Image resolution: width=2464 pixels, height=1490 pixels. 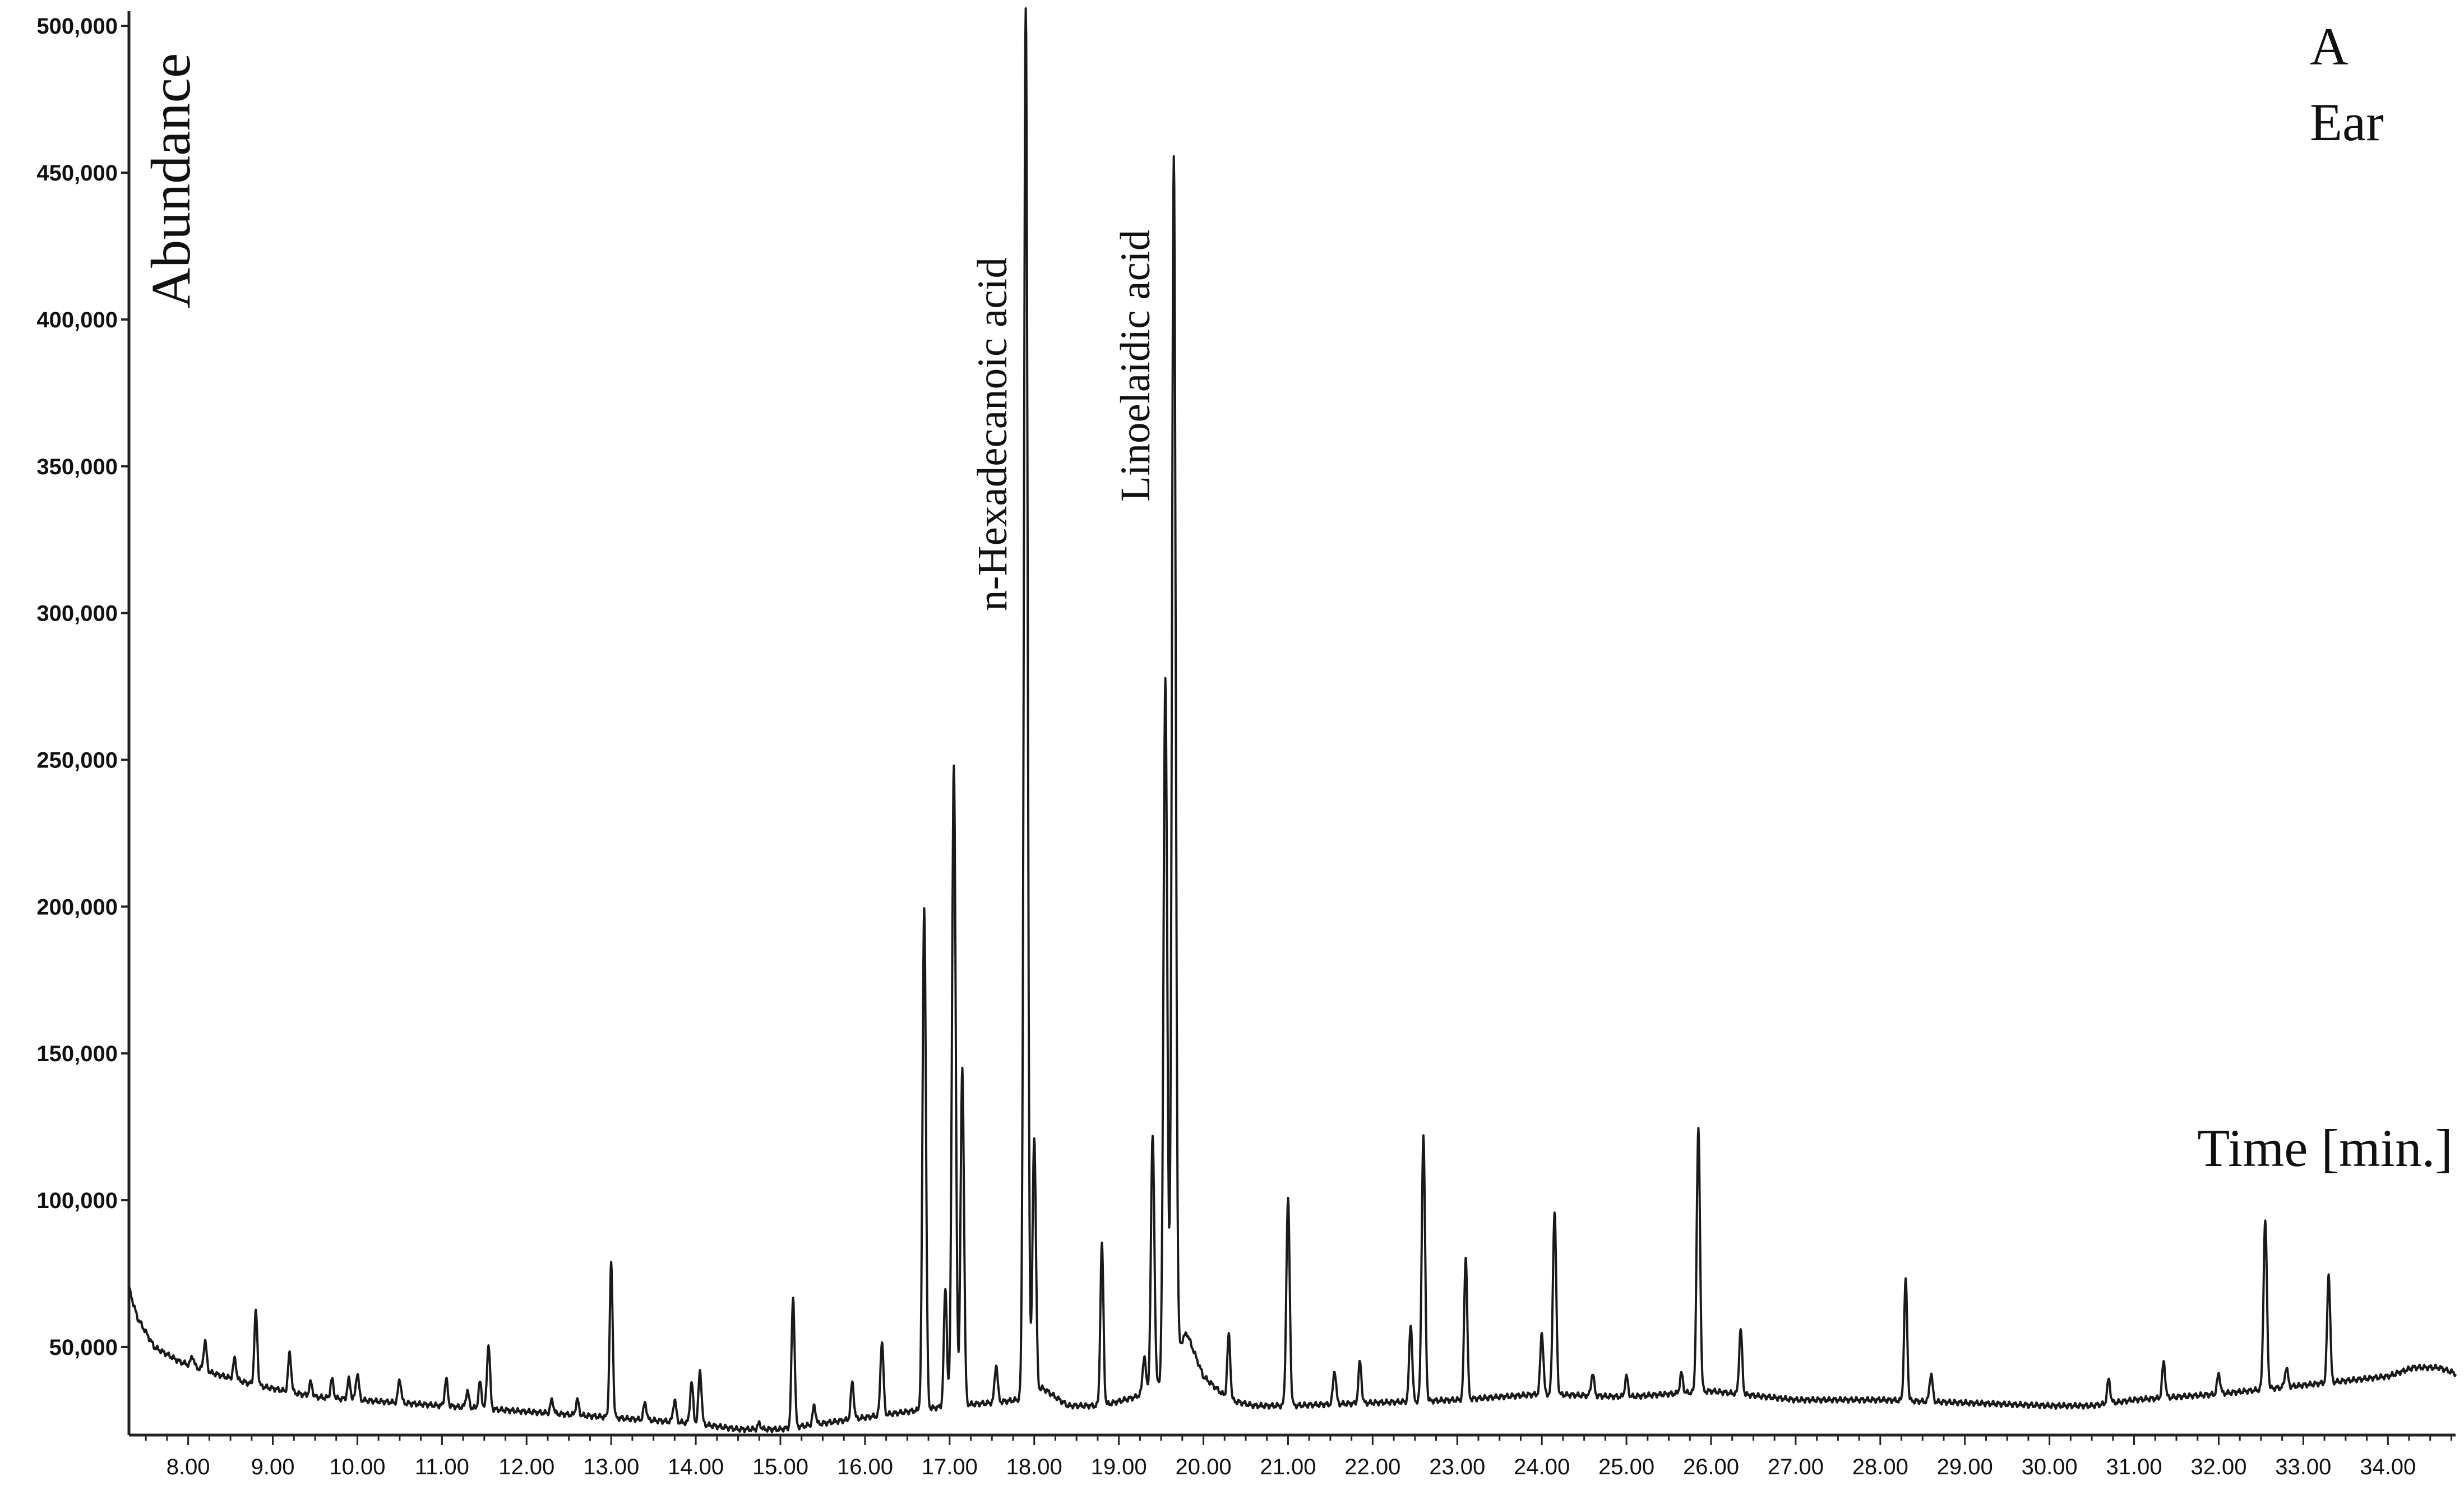 What do you see at coordinates (1796, 1467) in the screenshot?
I see `x-tick-label: 27.00` at bounding box center [1796, 1467].